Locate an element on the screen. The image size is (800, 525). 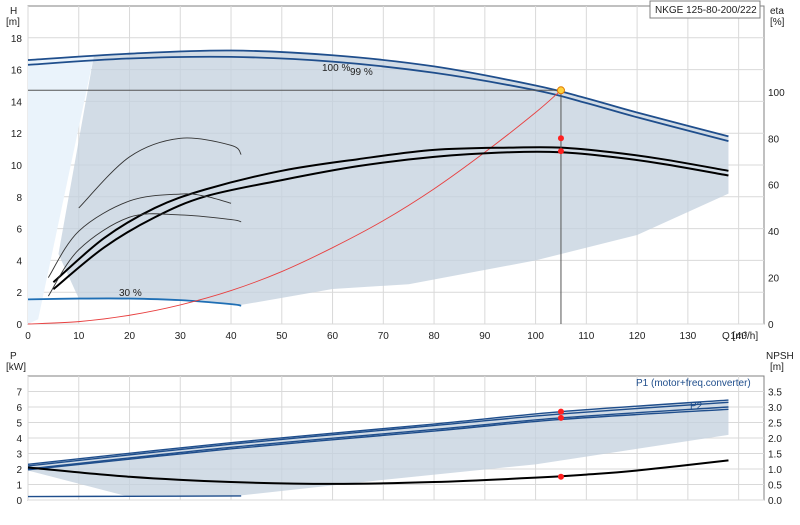
x-tick-label: 110 is located at coordinates (586, 336).